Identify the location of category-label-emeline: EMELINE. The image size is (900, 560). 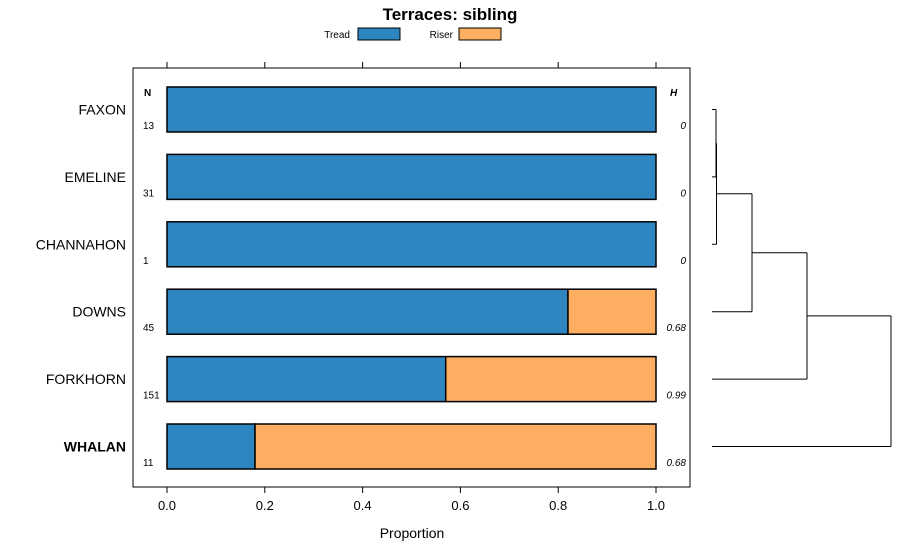
(95, 177).